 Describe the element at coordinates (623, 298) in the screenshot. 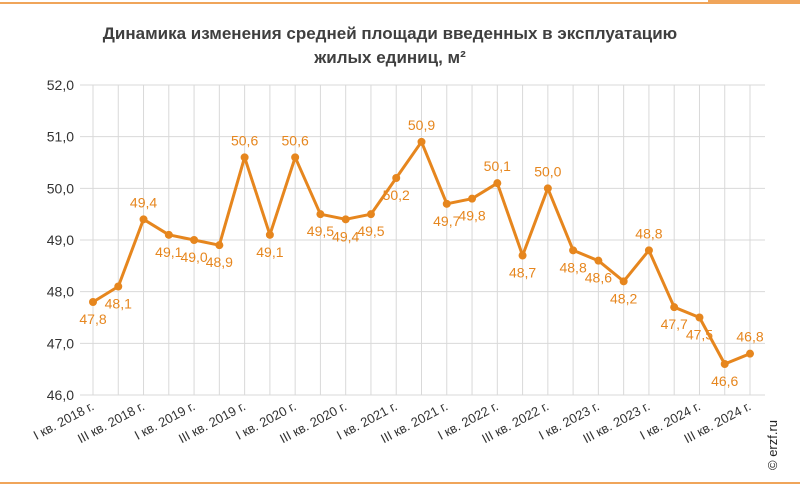

I see `data-label: 48,2` at that location.